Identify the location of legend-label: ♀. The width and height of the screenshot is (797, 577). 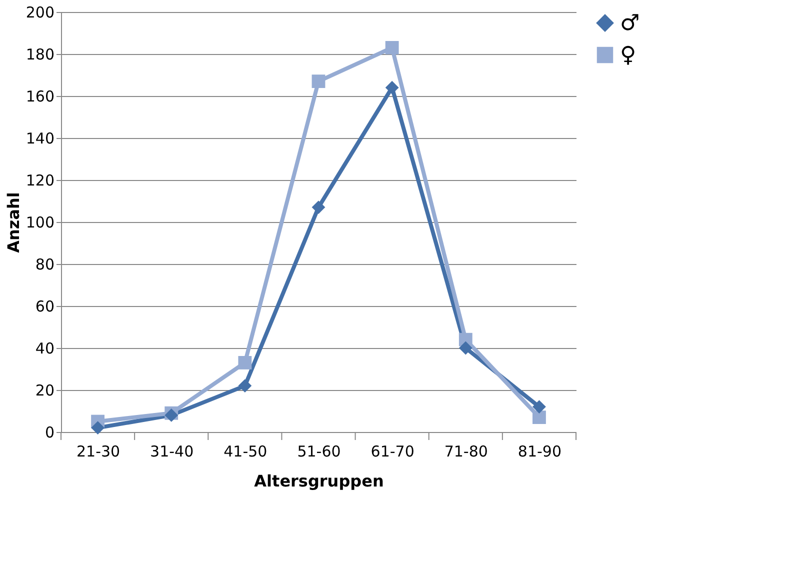
(628, 55).